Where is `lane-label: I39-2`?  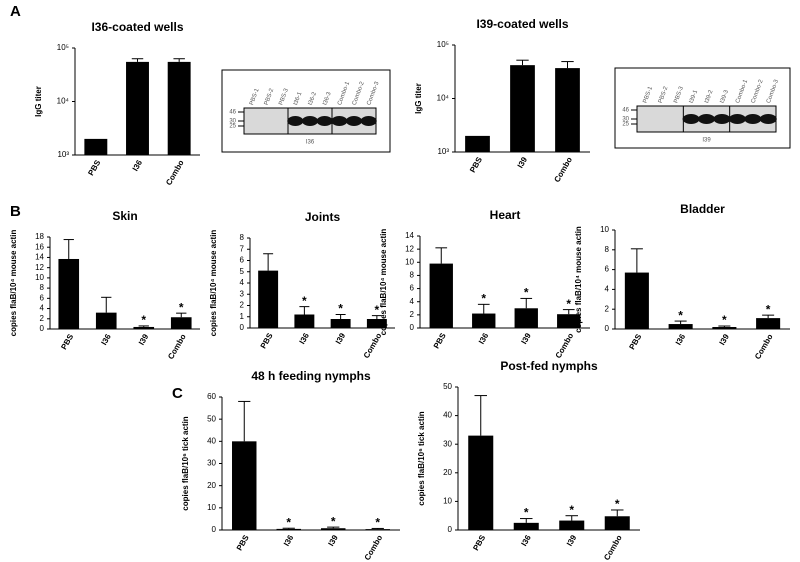 lane-label: I39-2 is located at coordinates (709, 97).